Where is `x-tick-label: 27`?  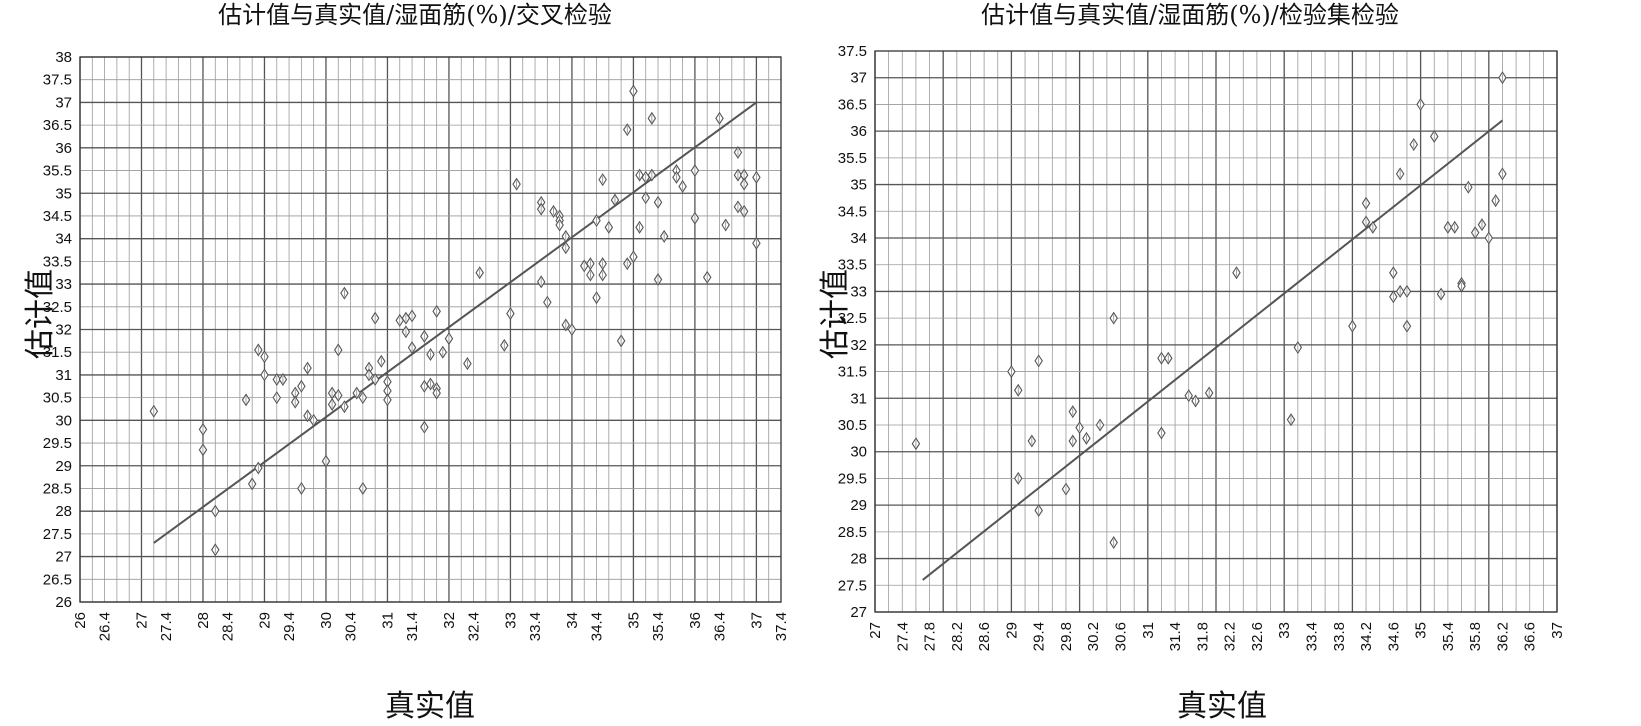 x-tick-label: 27 is located at coordinates (141, 620).